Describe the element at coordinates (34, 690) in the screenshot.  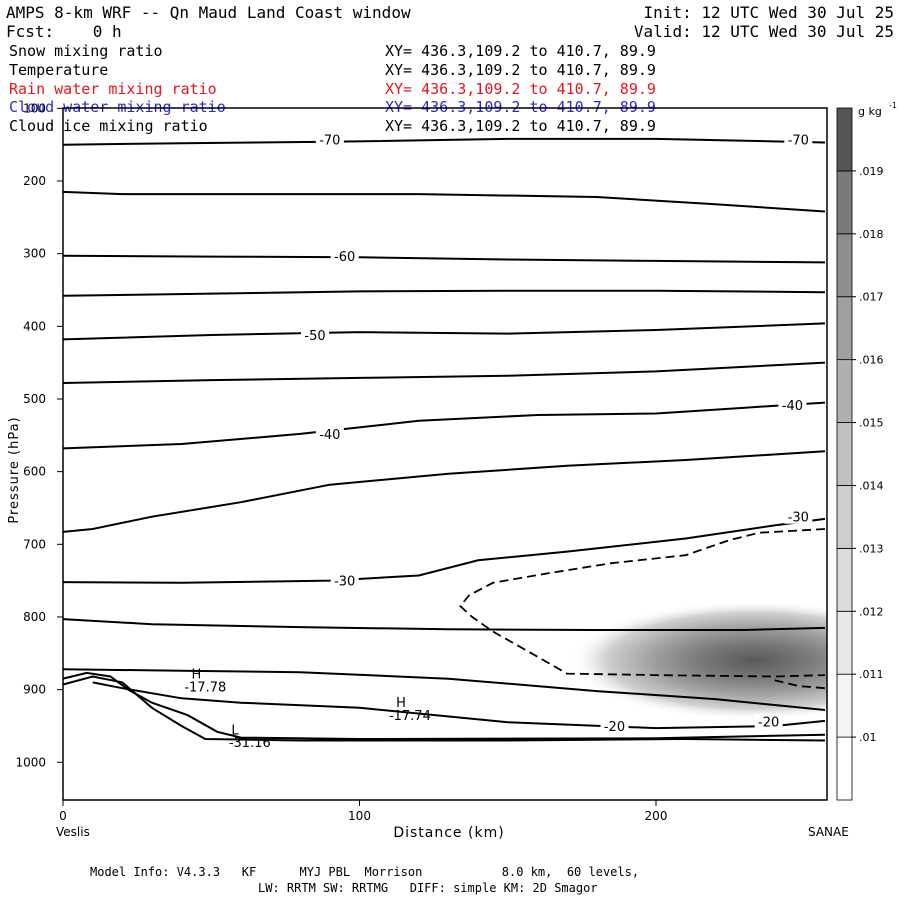
I see `y-tick-label: 900` at that location.